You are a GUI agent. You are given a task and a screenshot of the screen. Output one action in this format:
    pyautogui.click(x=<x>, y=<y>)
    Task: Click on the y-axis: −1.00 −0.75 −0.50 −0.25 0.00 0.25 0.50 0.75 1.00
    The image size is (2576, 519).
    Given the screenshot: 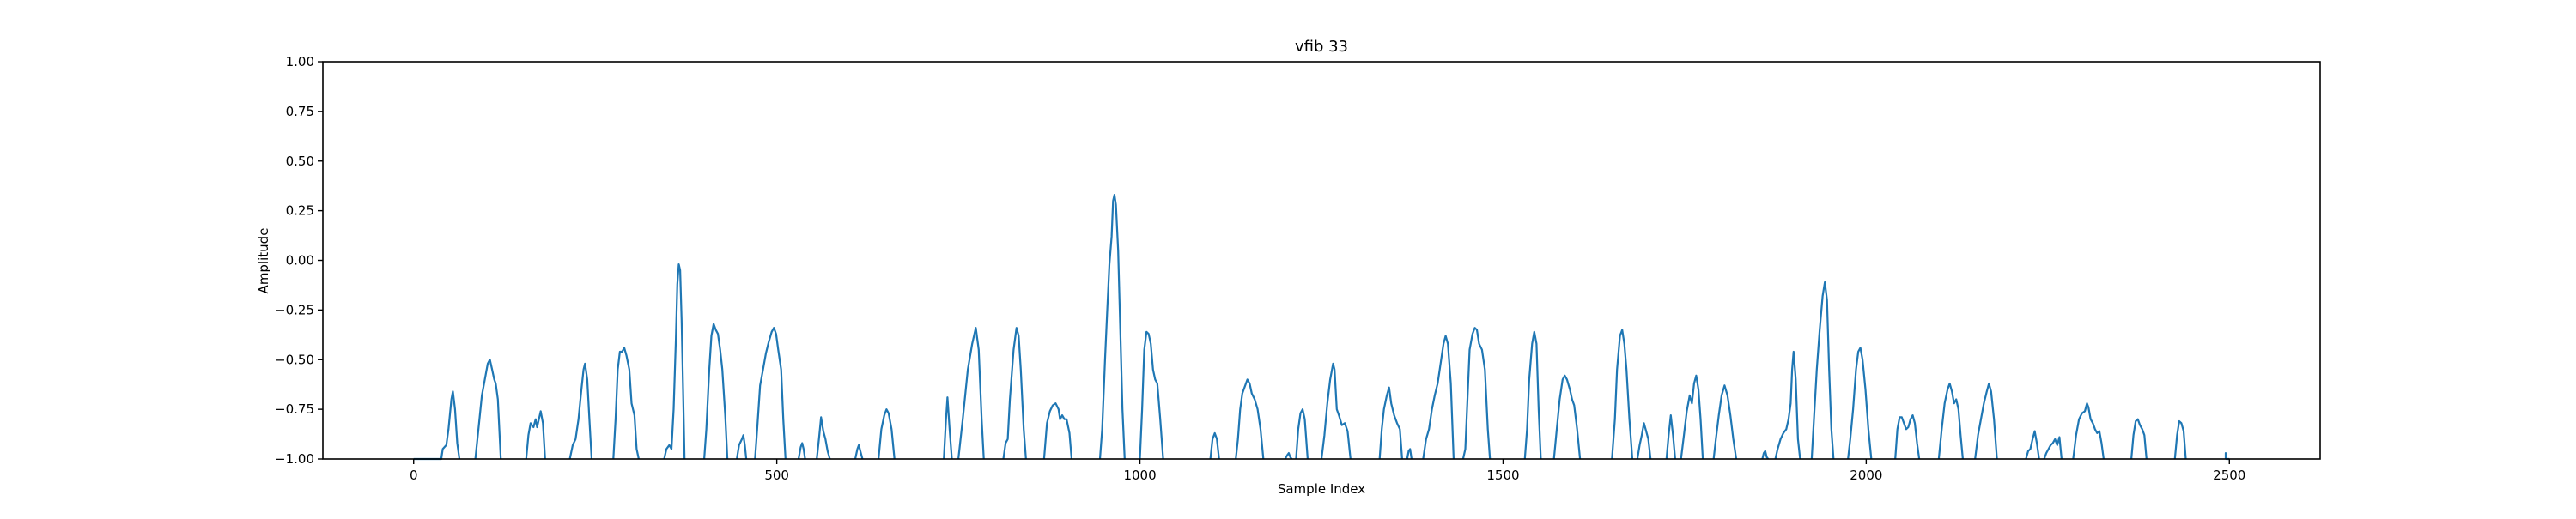 What is the action you would take?
    pyautogui.click(x=299, y=260)
    